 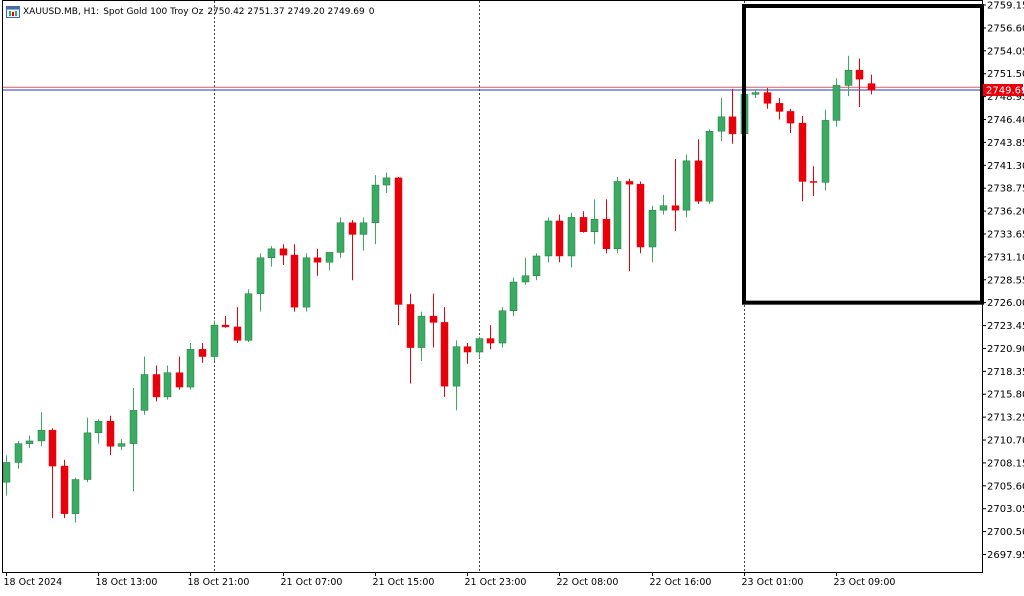 I want to click on symbol-label: XAUUSD.MB, H1:, so click(x=61, y=12).